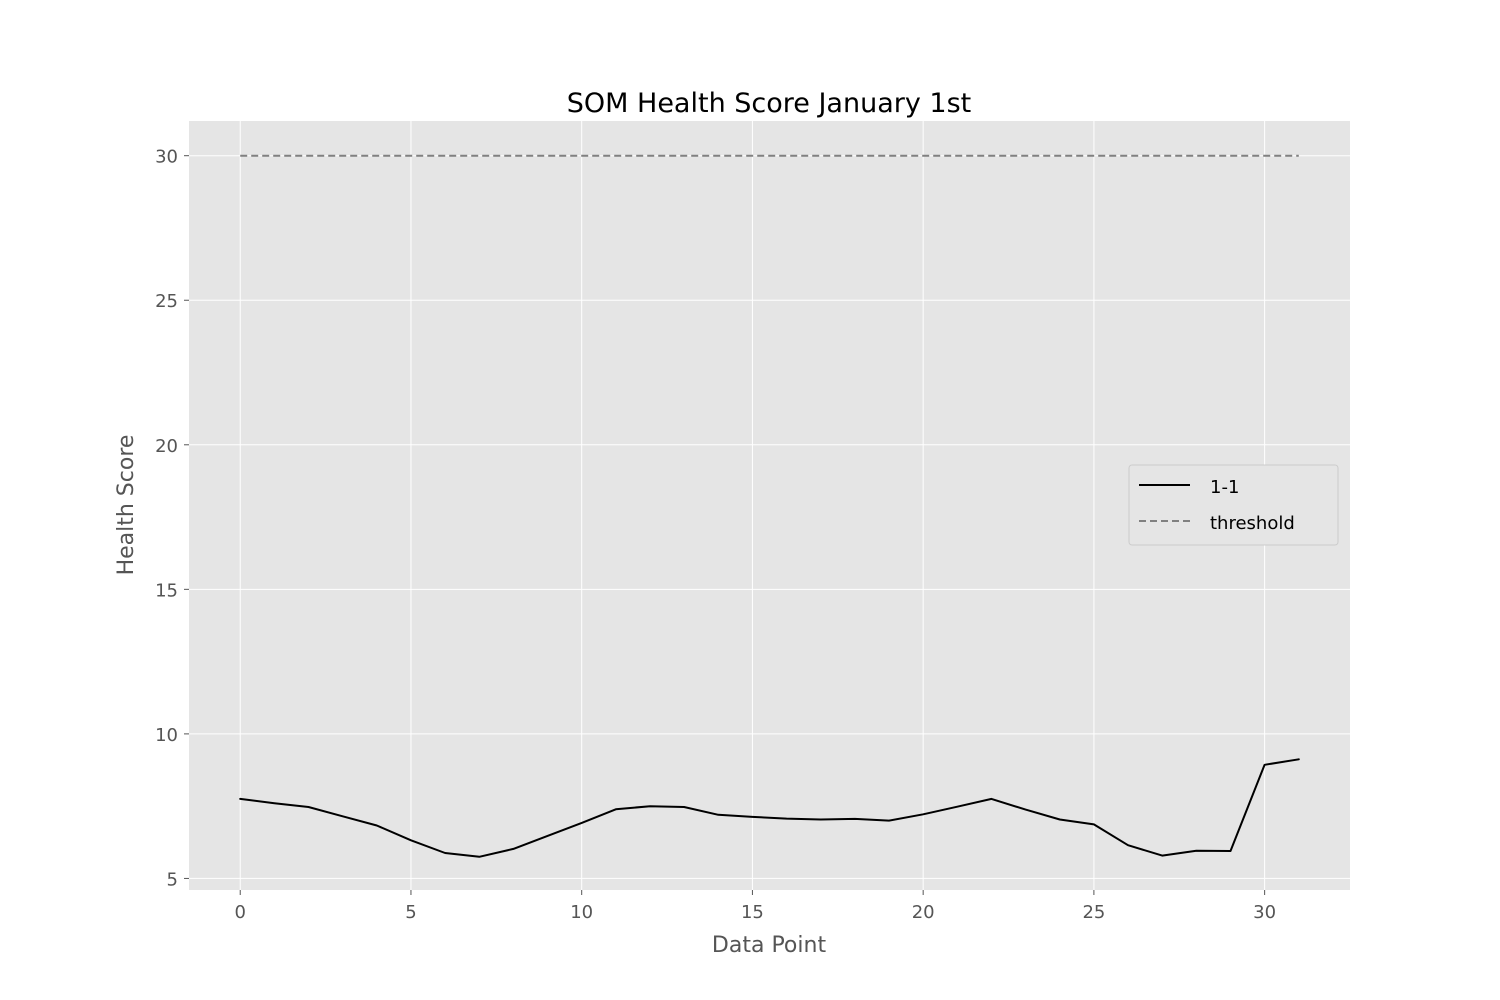 This screenshot has height=1000, width=1500. What do you see at coordinates (166, 735) in the screenshot?
I see `y-tick-label: 10` at bounding box center [166, 735].